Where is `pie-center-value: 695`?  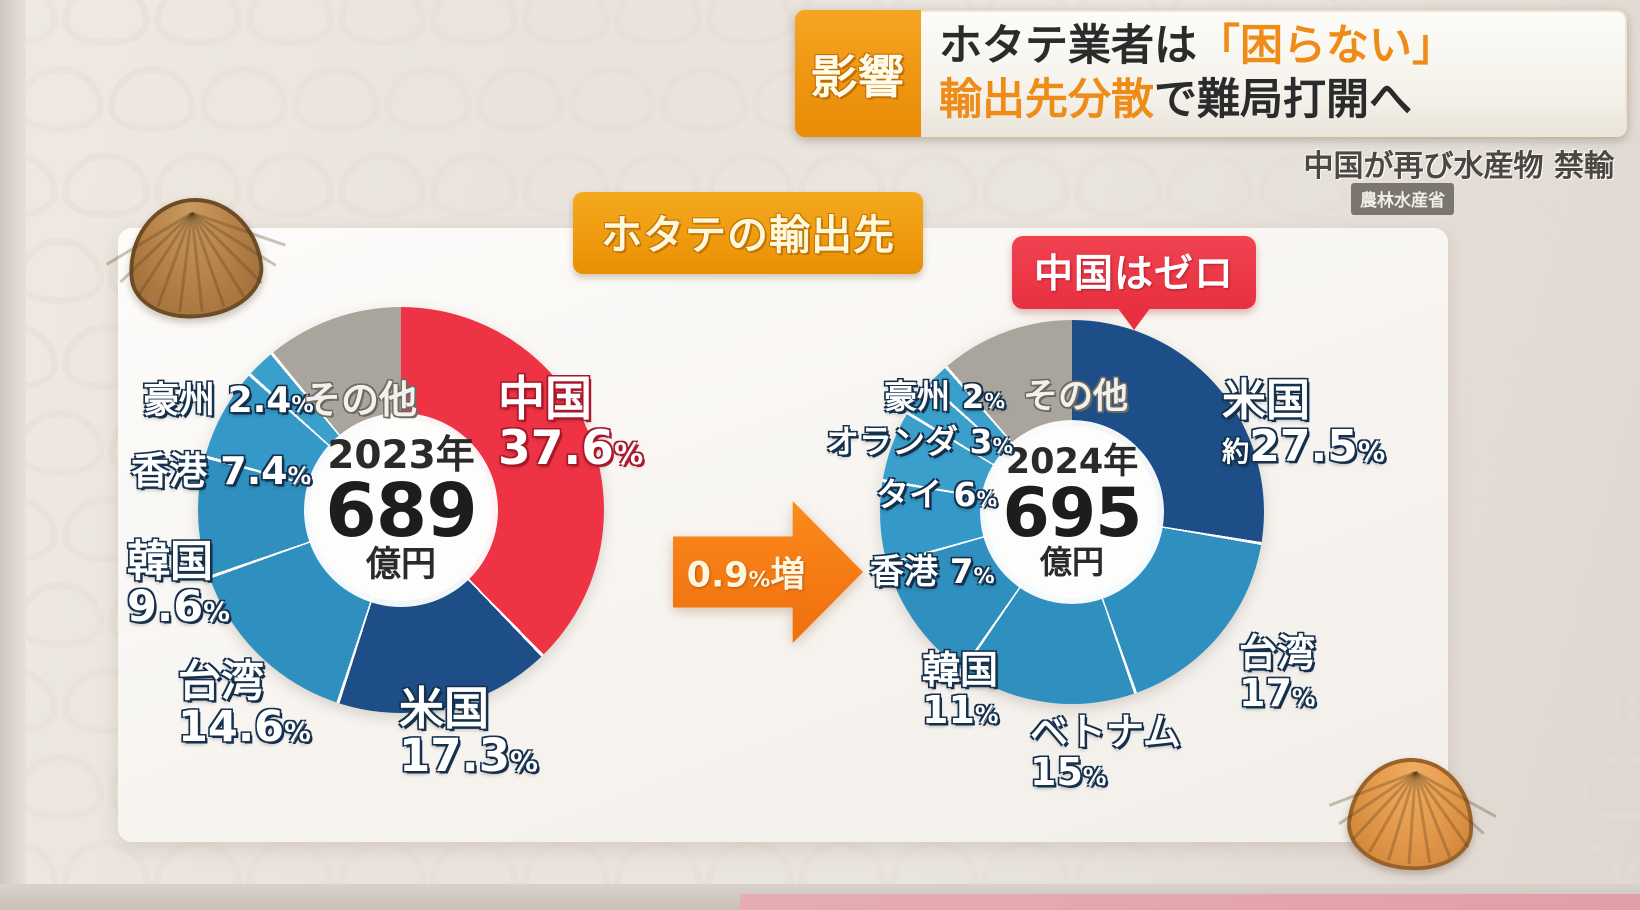
pie-center-value: 695 is located at coordinates (1072, 513).